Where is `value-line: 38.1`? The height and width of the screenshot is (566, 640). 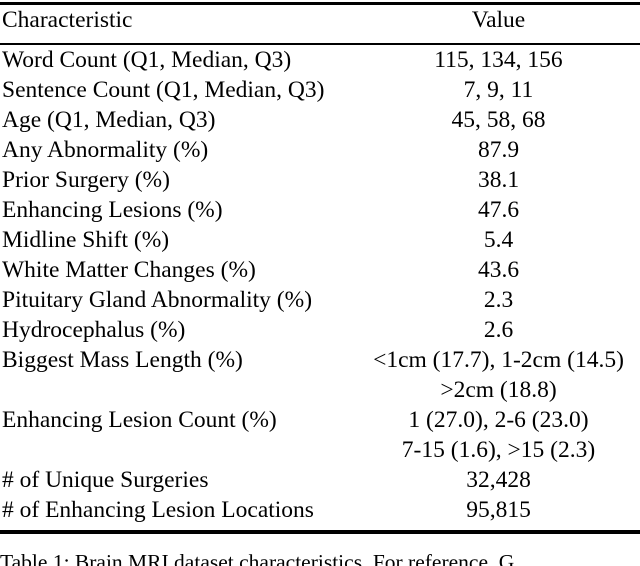 value-line: 38.1 is located at coordinates (498, 180).